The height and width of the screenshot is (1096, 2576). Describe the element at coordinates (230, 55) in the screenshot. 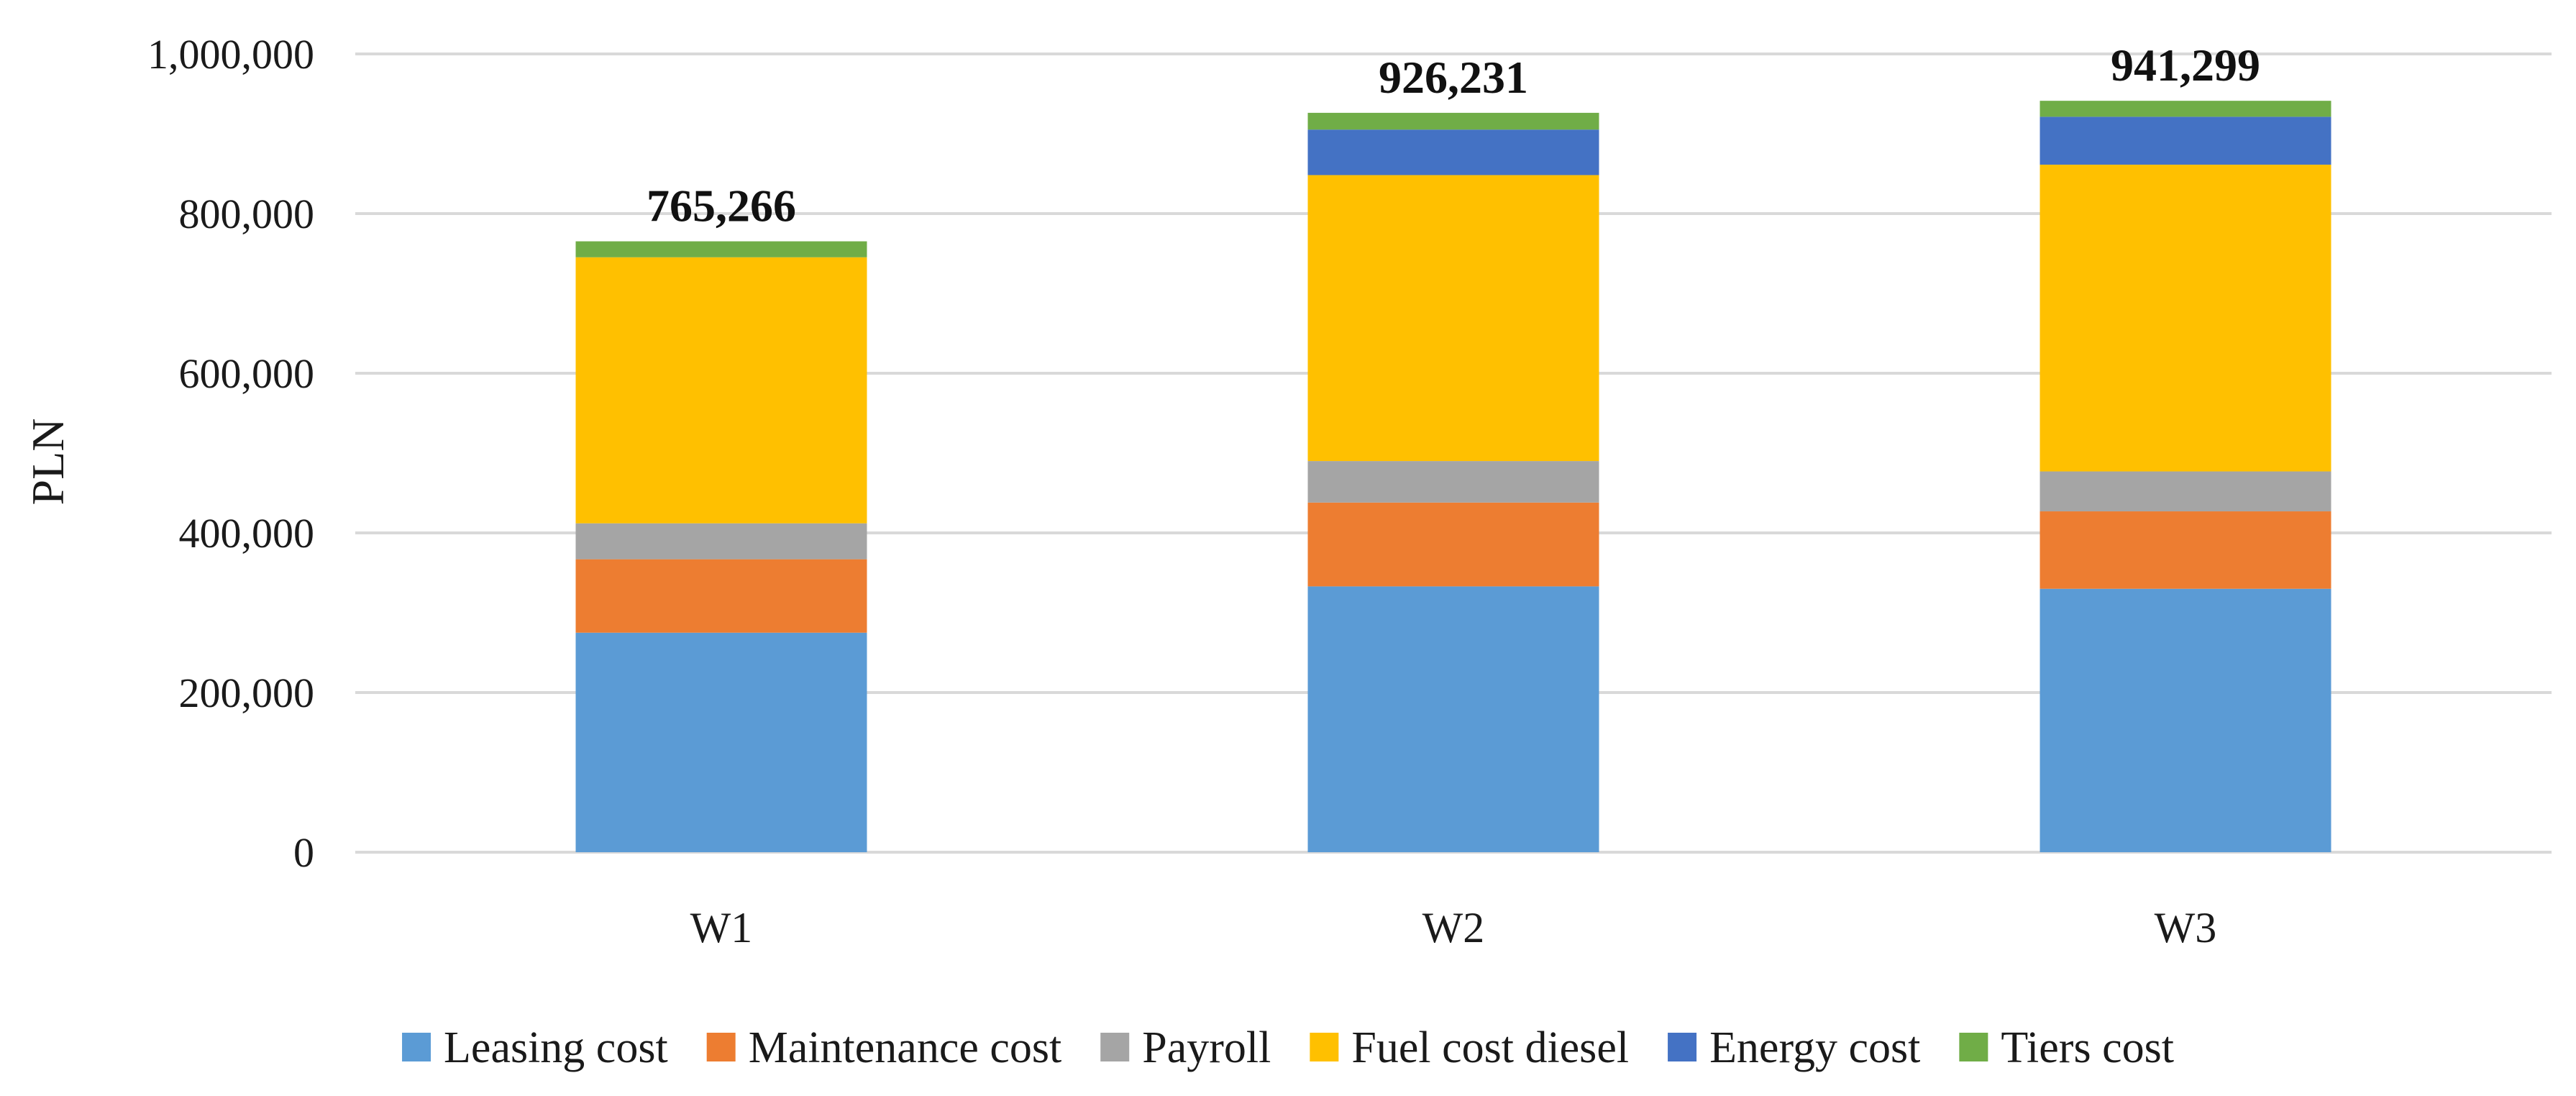

I see `y-tick-label: 1,000,000` at that location.